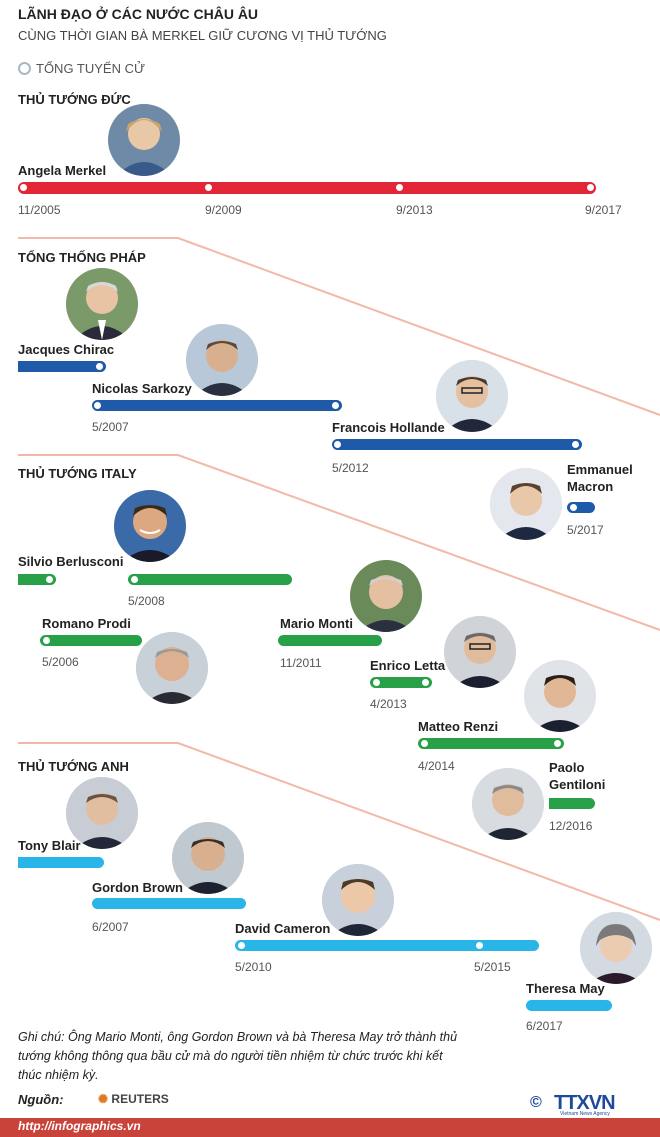  Describe the element at coordinates (316, 623) in the screenshot. I see `leader-name-monti: Mario Monti` at that location.